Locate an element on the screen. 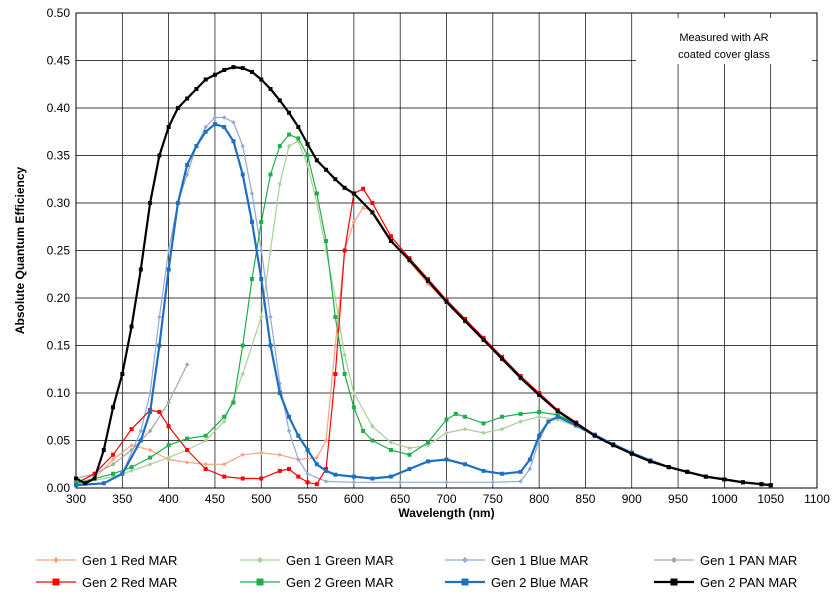 This screenshot has height=598, width=838. y-tick-label: 0.00 is located at coordinates (59, 488).